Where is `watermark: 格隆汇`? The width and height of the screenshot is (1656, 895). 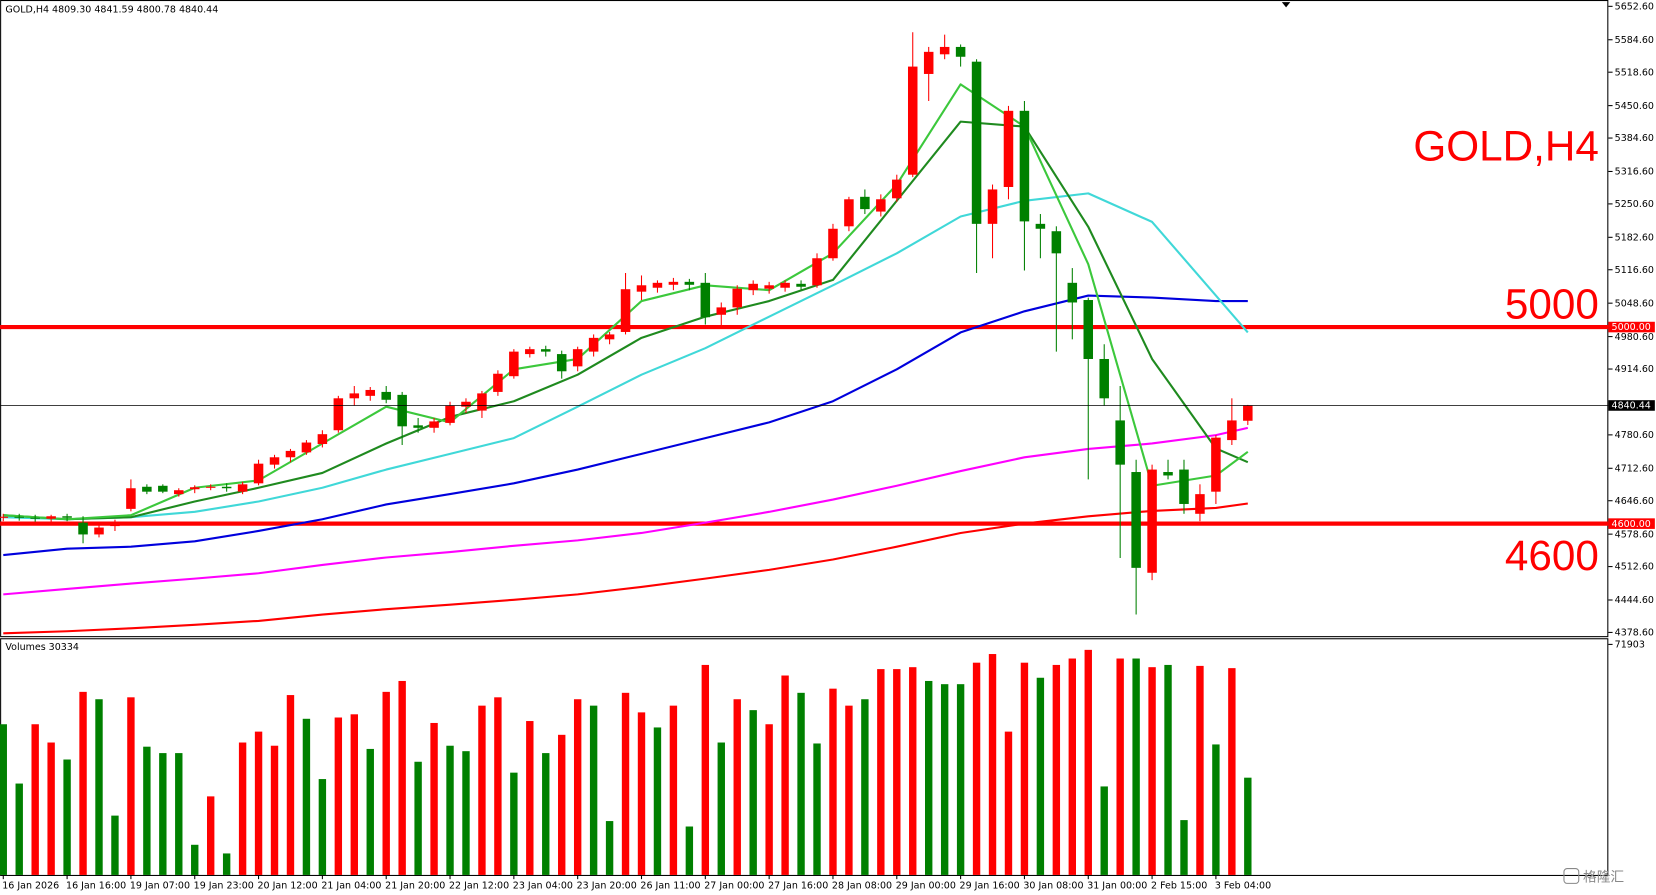 watermark: 格隆汇 is located at coordinates (1593, 876).